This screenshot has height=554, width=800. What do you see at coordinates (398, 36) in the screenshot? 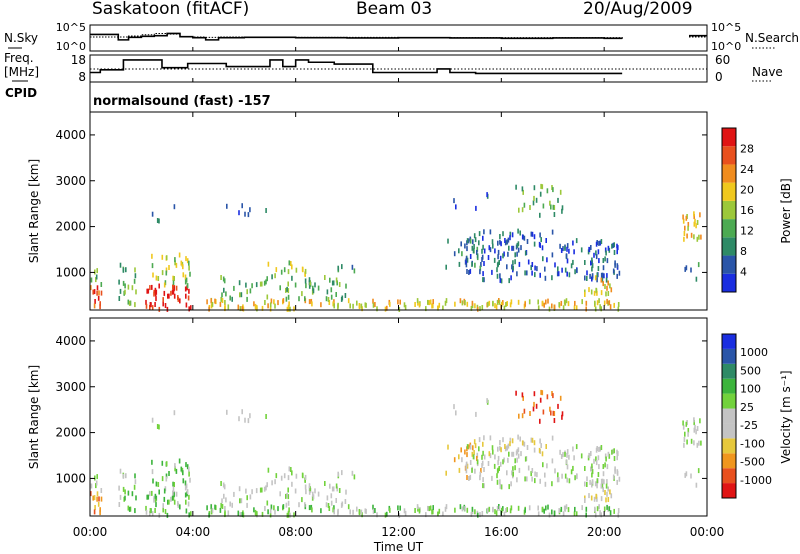
I see `nsky-line` at bounding box center [398, 36].